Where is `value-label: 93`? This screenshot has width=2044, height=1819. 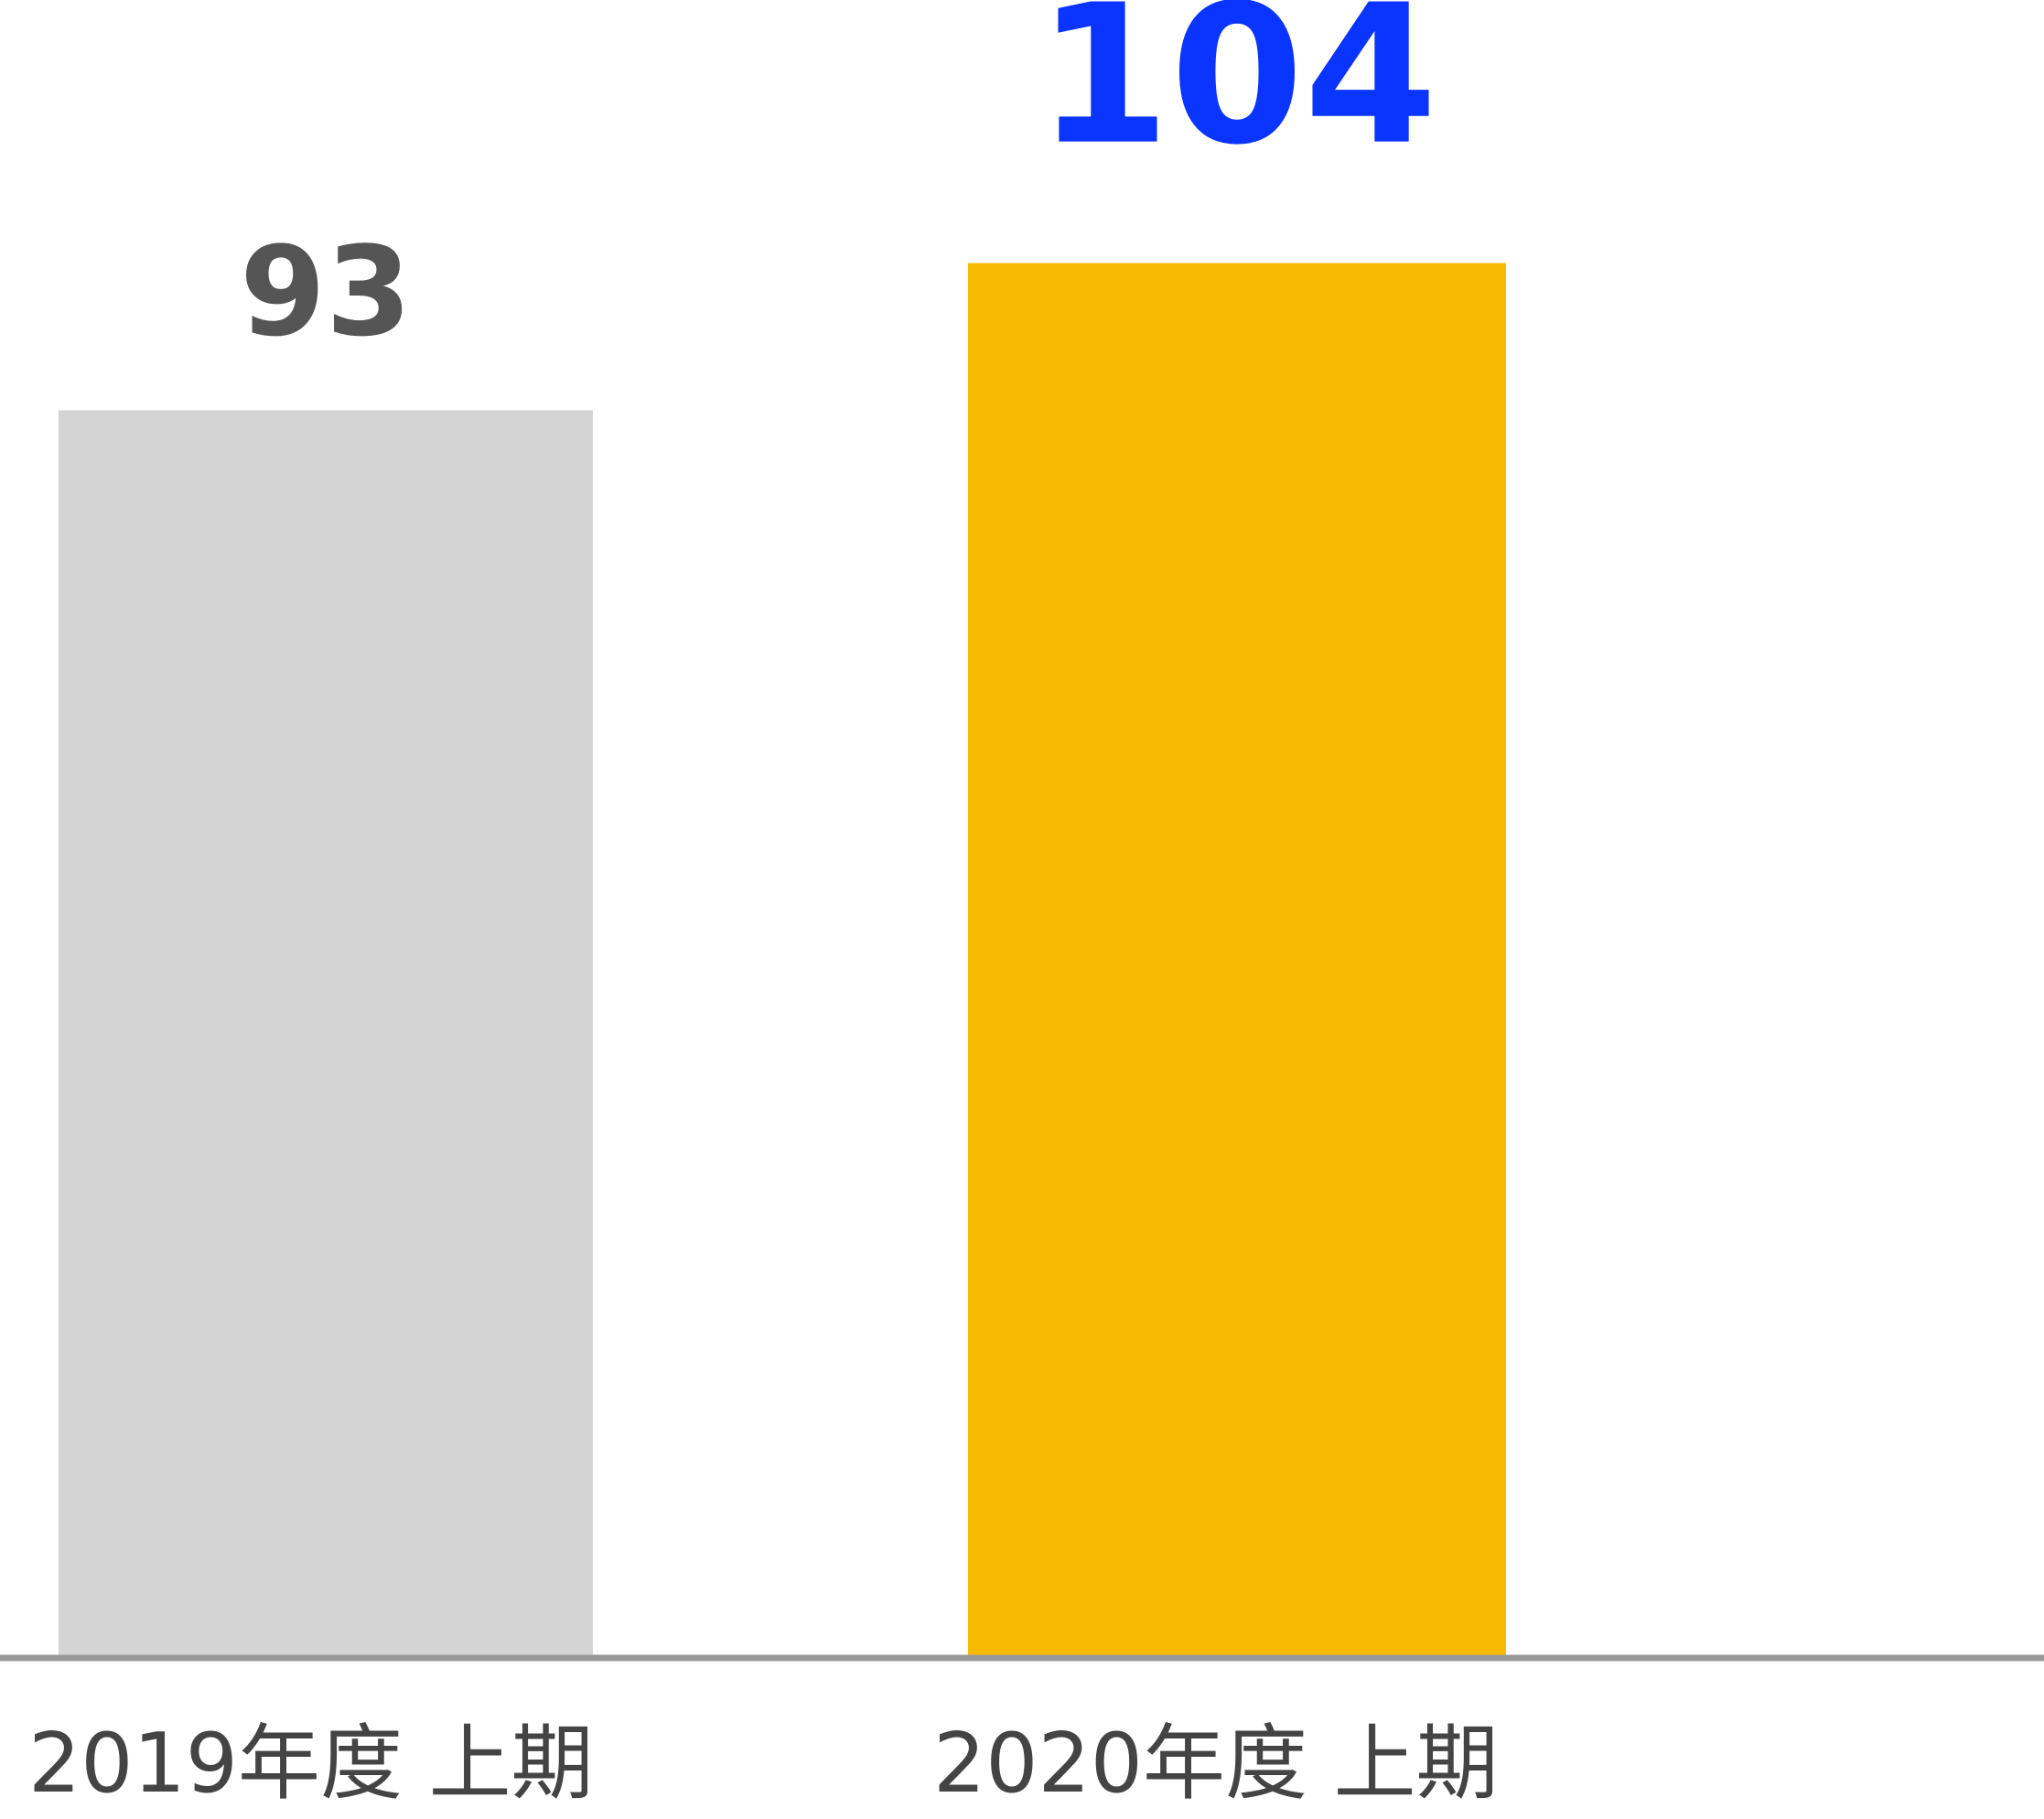 value-label: 93 is located at coordinates (326, 292).